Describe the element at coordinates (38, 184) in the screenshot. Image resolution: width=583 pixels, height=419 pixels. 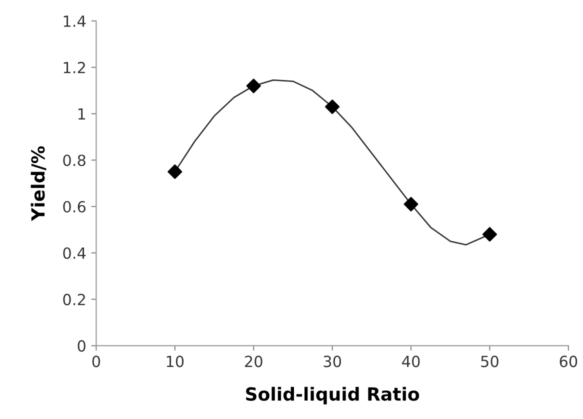
I see `y-axis-title: Yield/%` at that location.